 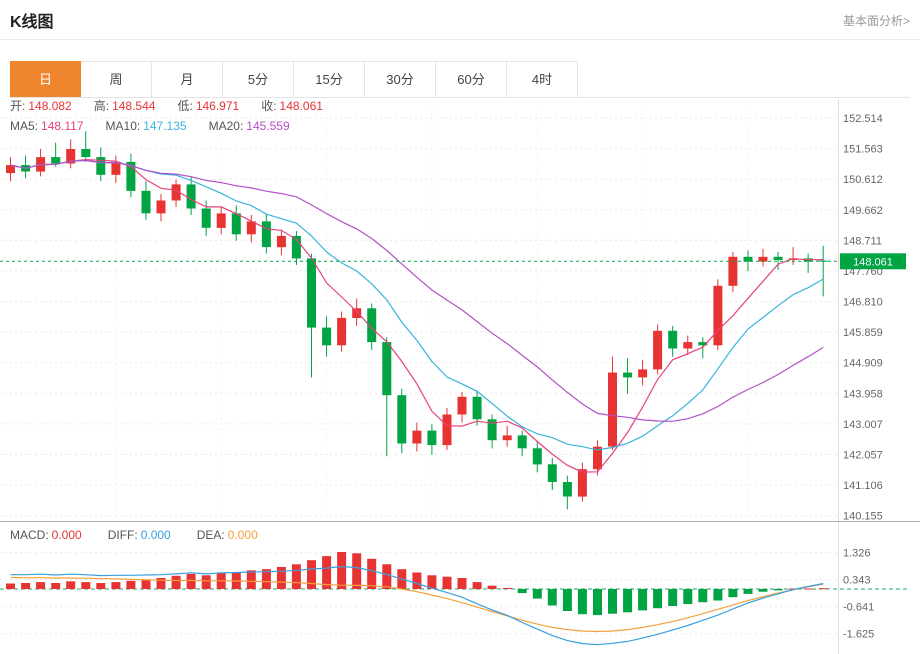 I want to click on tab-周: 周, so click(x=116, y=79).